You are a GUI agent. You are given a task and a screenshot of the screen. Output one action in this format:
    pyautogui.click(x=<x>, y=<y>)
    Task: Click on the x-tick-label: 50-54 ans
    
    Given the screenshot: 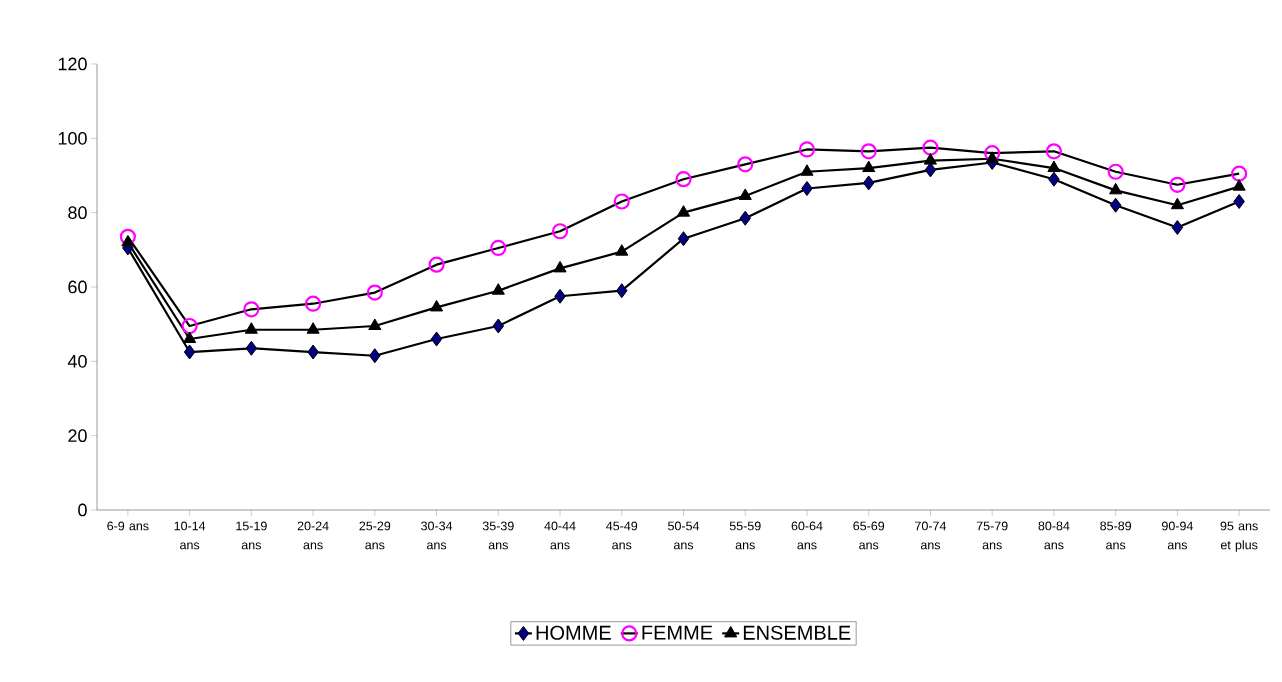 What is the action you would take?
    pyautogui.click(x=684, y=535)
    